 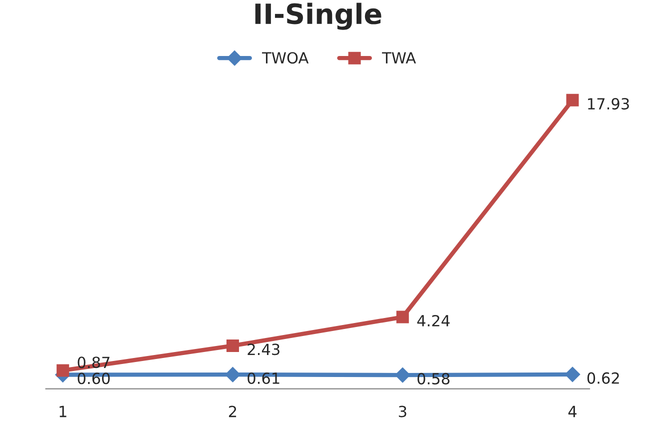 I want to click on x-tick-label: 4, so click(x=572, y=412).